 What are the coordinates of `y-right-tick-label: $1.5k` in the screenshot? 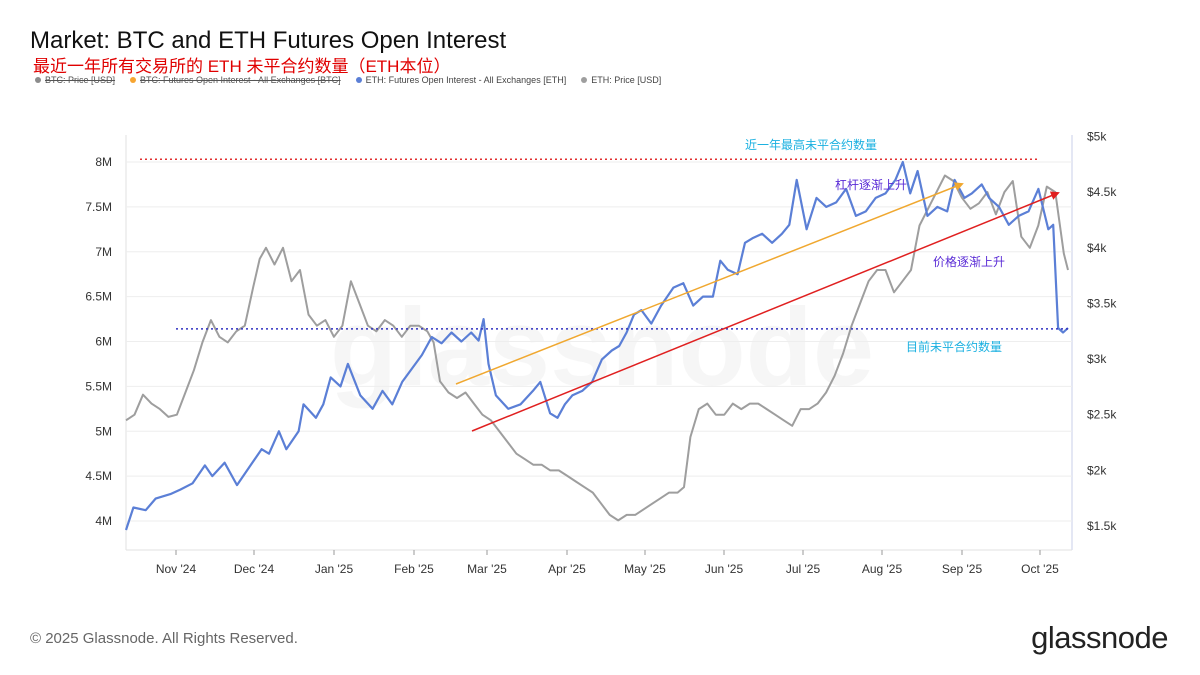 It's located at (1102, 526).